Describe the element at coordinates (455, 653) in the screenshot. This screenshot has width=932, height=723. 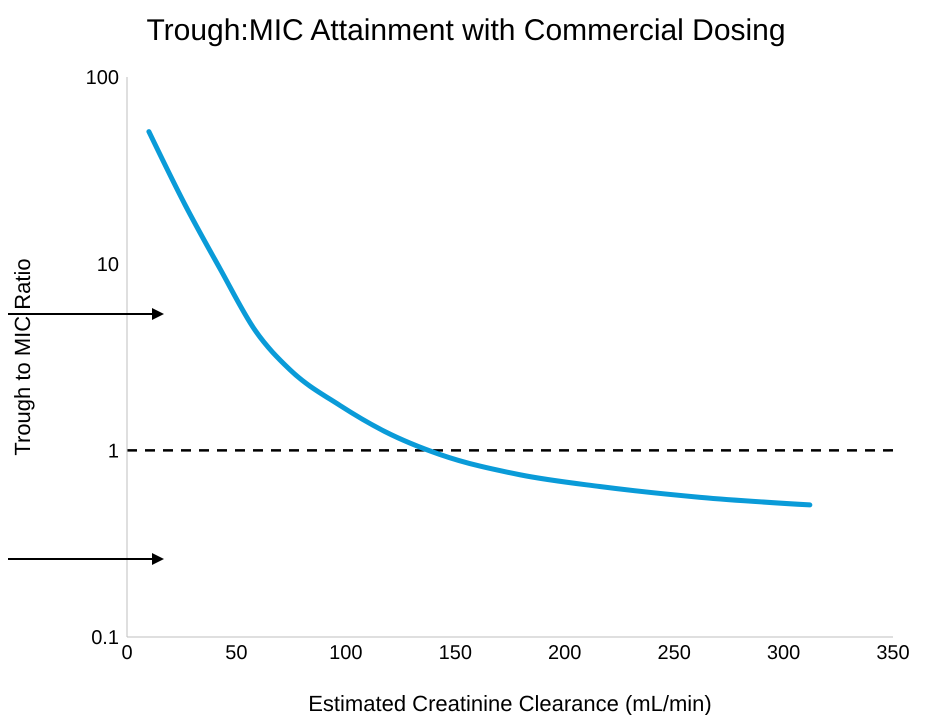
I see `x-tick-label: 150` at that location.